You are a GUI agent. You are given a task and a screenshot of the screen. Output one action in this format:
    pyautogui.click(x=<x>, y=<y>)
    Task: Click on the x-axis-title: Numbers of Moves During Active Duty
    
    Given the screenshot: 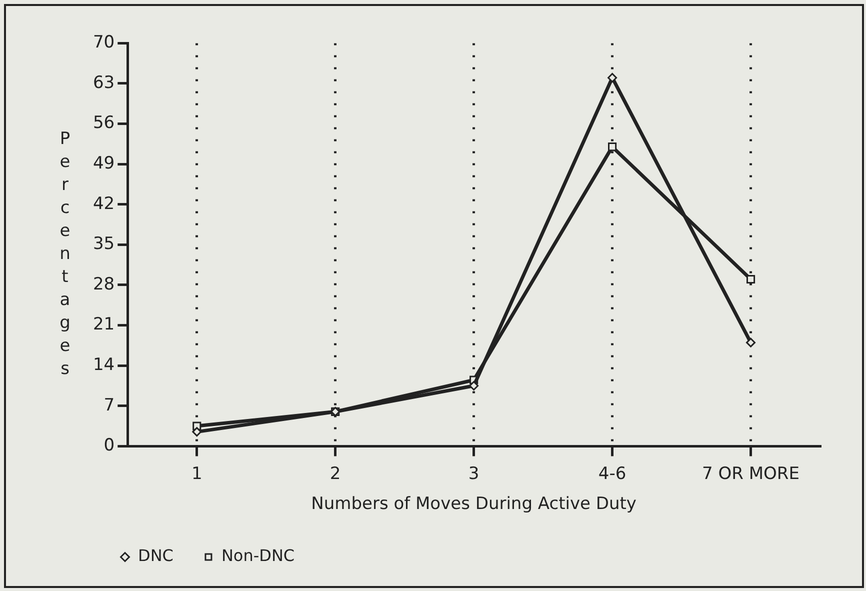 What is the action you would take?
    pyautogui.click(x=473, y=504)
    